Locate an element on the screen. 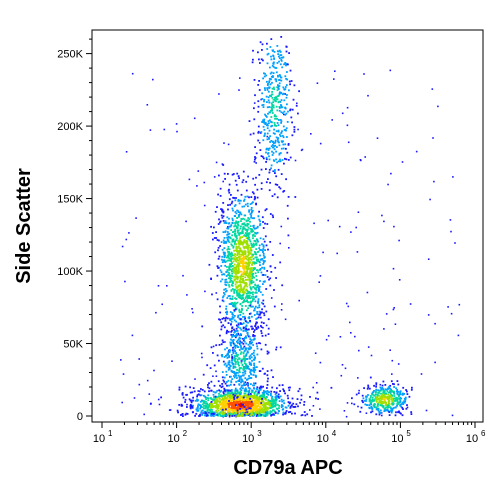  x-tick-label: 10 is located at coordinates (248, 439).